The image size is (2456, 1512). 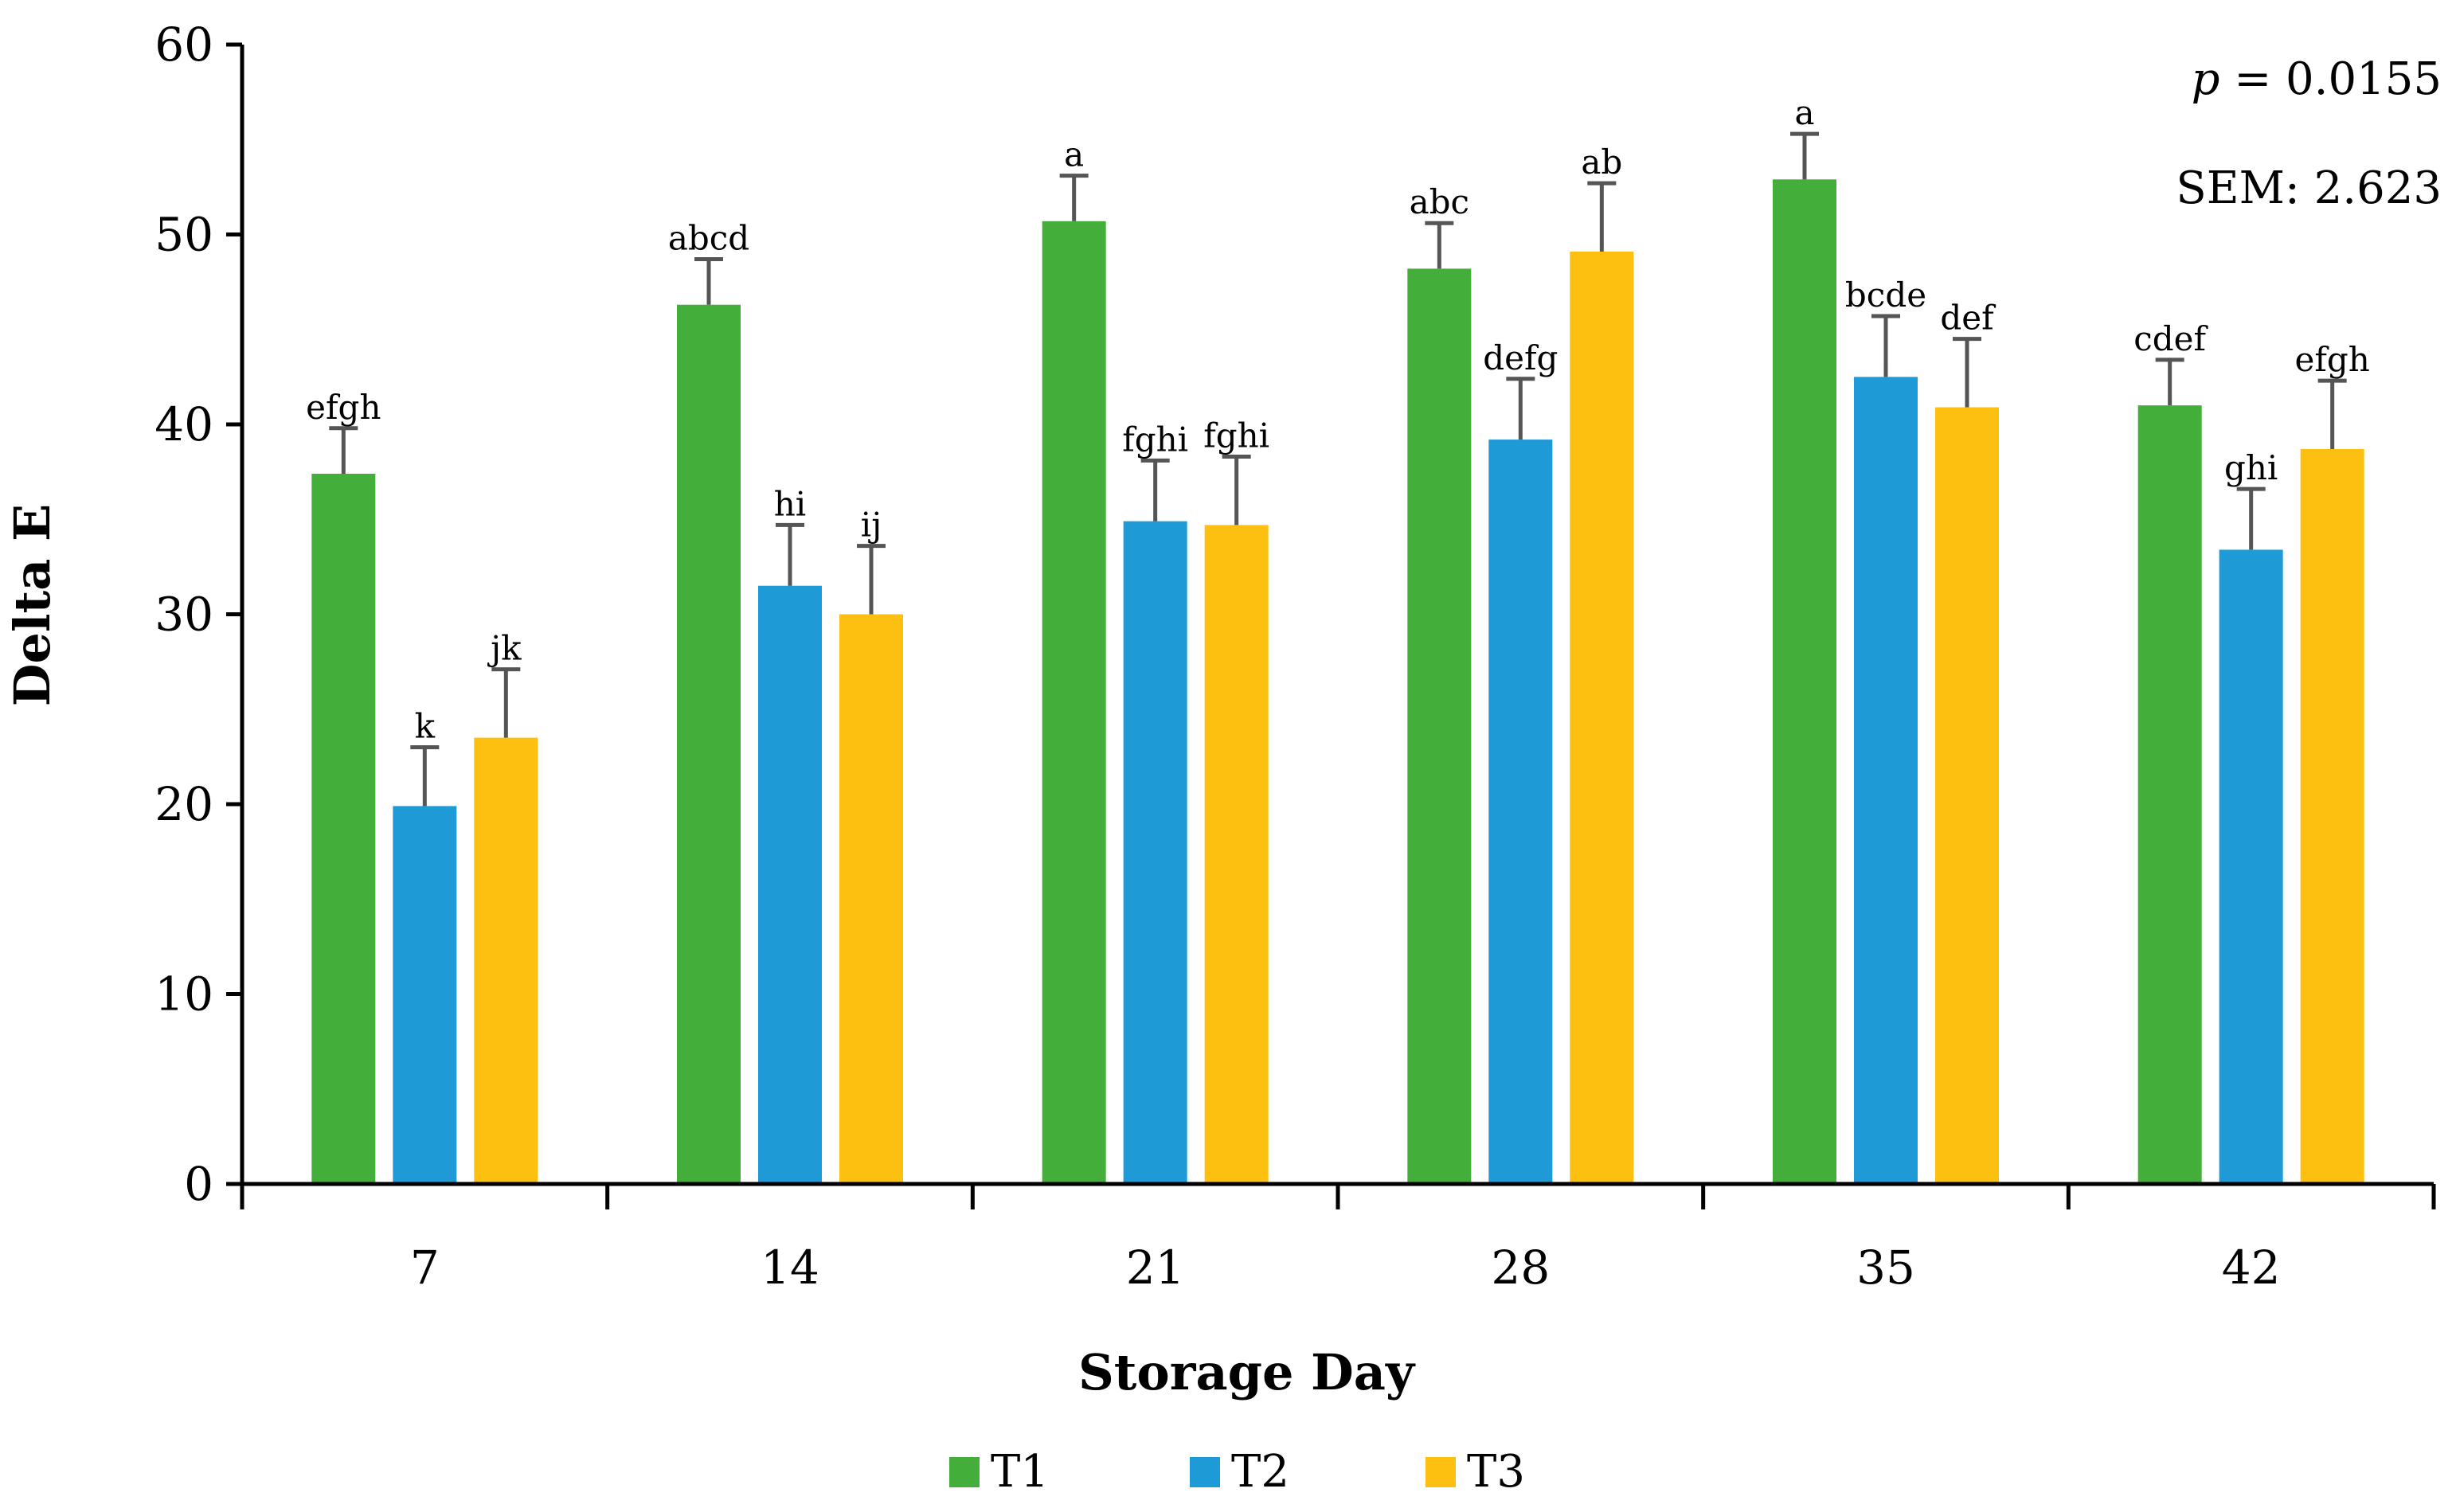 What do you see at coordinates (198, 1184) in the screenshot?
I see `y-tick-label: 0` at bounding box center [198, 1184].